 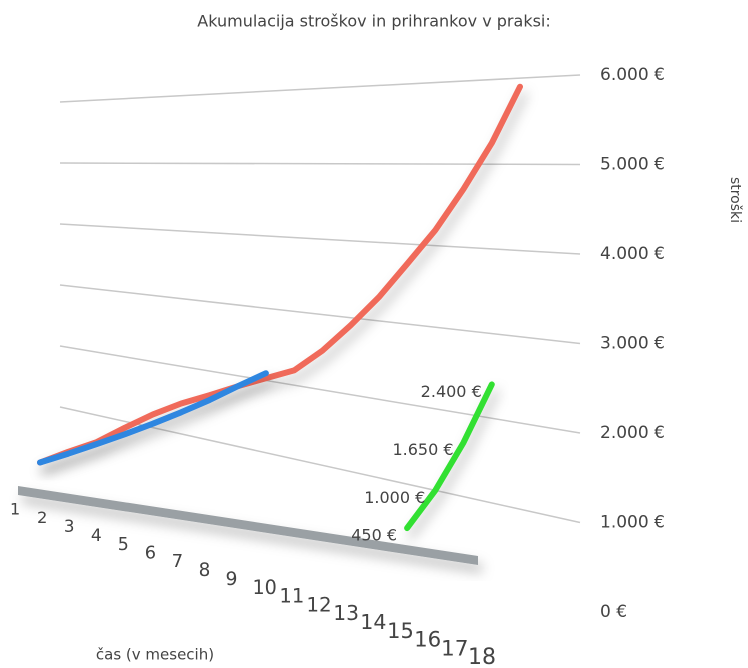 What do you see at coordinates (451, 391) in the screenshot?
I see `data-label: 2.400 €` at bounding box center [451, 391].